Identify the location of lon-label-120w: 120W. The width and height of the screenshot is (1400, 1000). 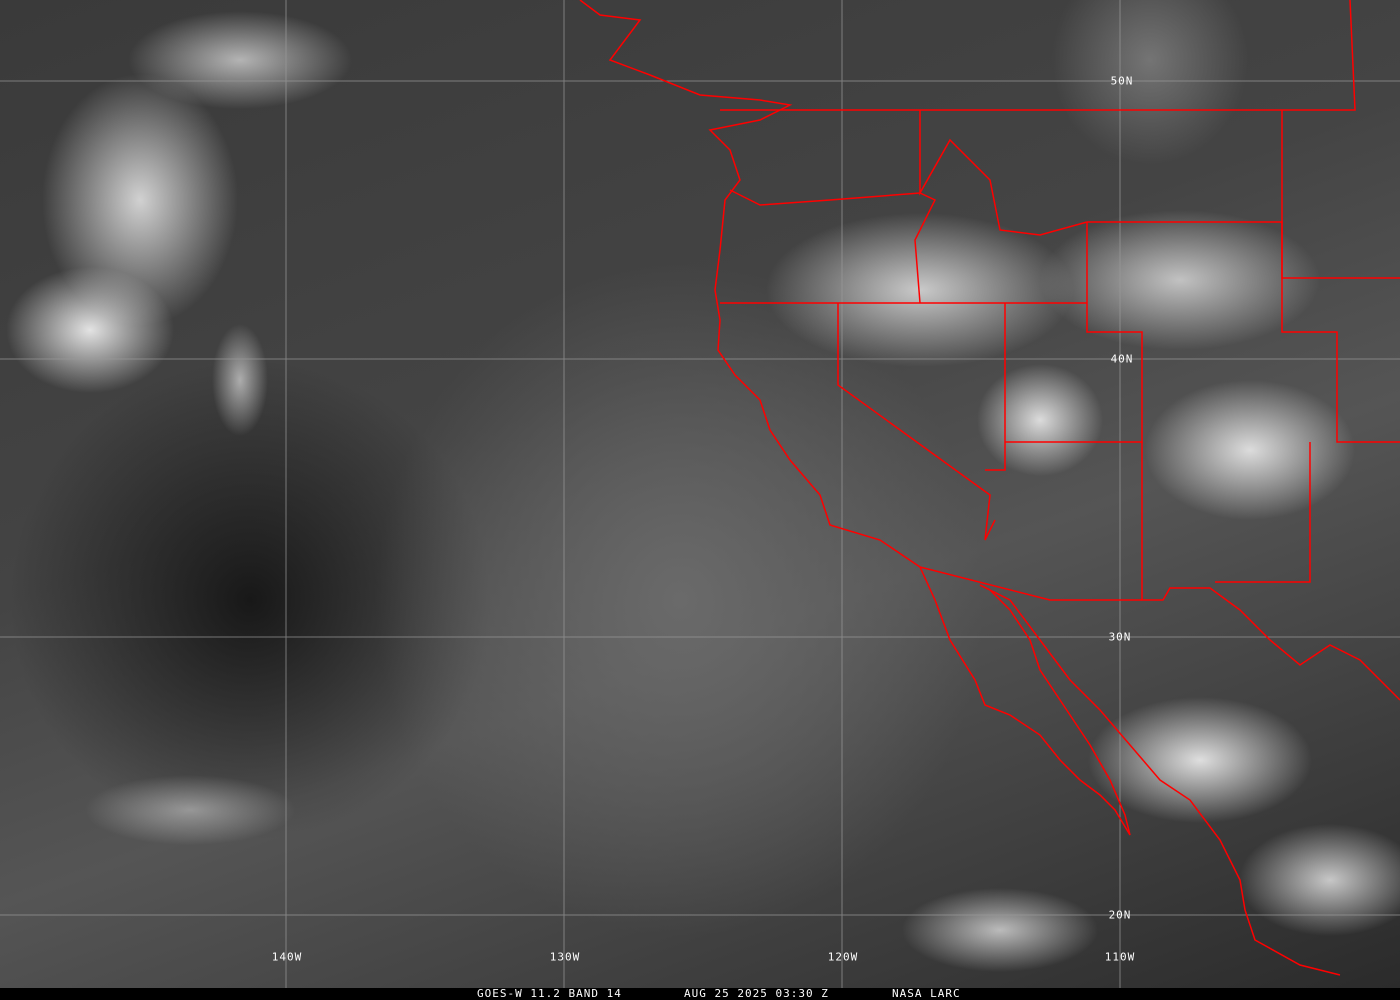
(843, 957).